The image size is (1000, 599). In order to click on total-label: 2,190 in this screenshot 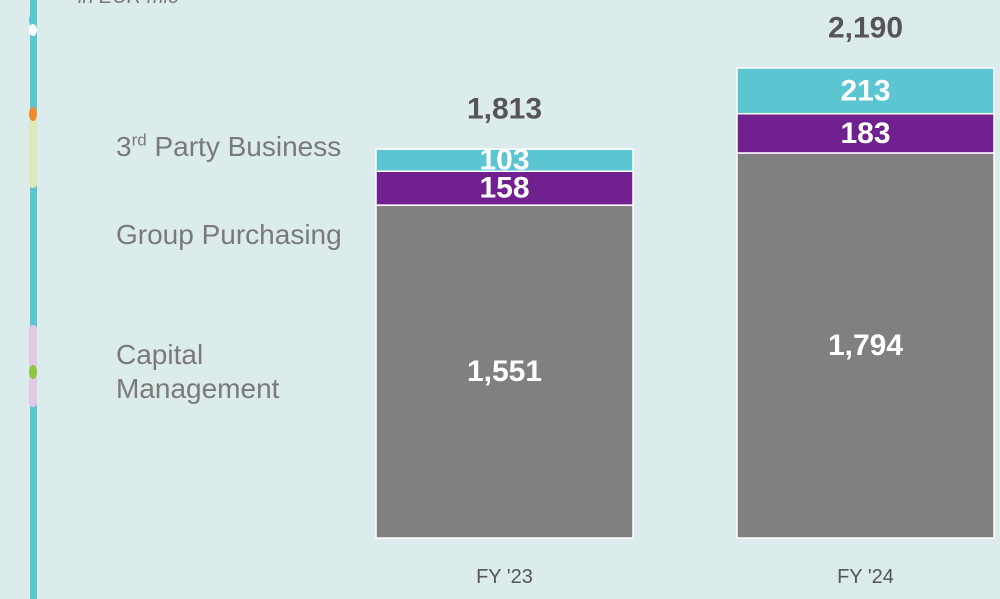, I will do `click(865, 28)`.